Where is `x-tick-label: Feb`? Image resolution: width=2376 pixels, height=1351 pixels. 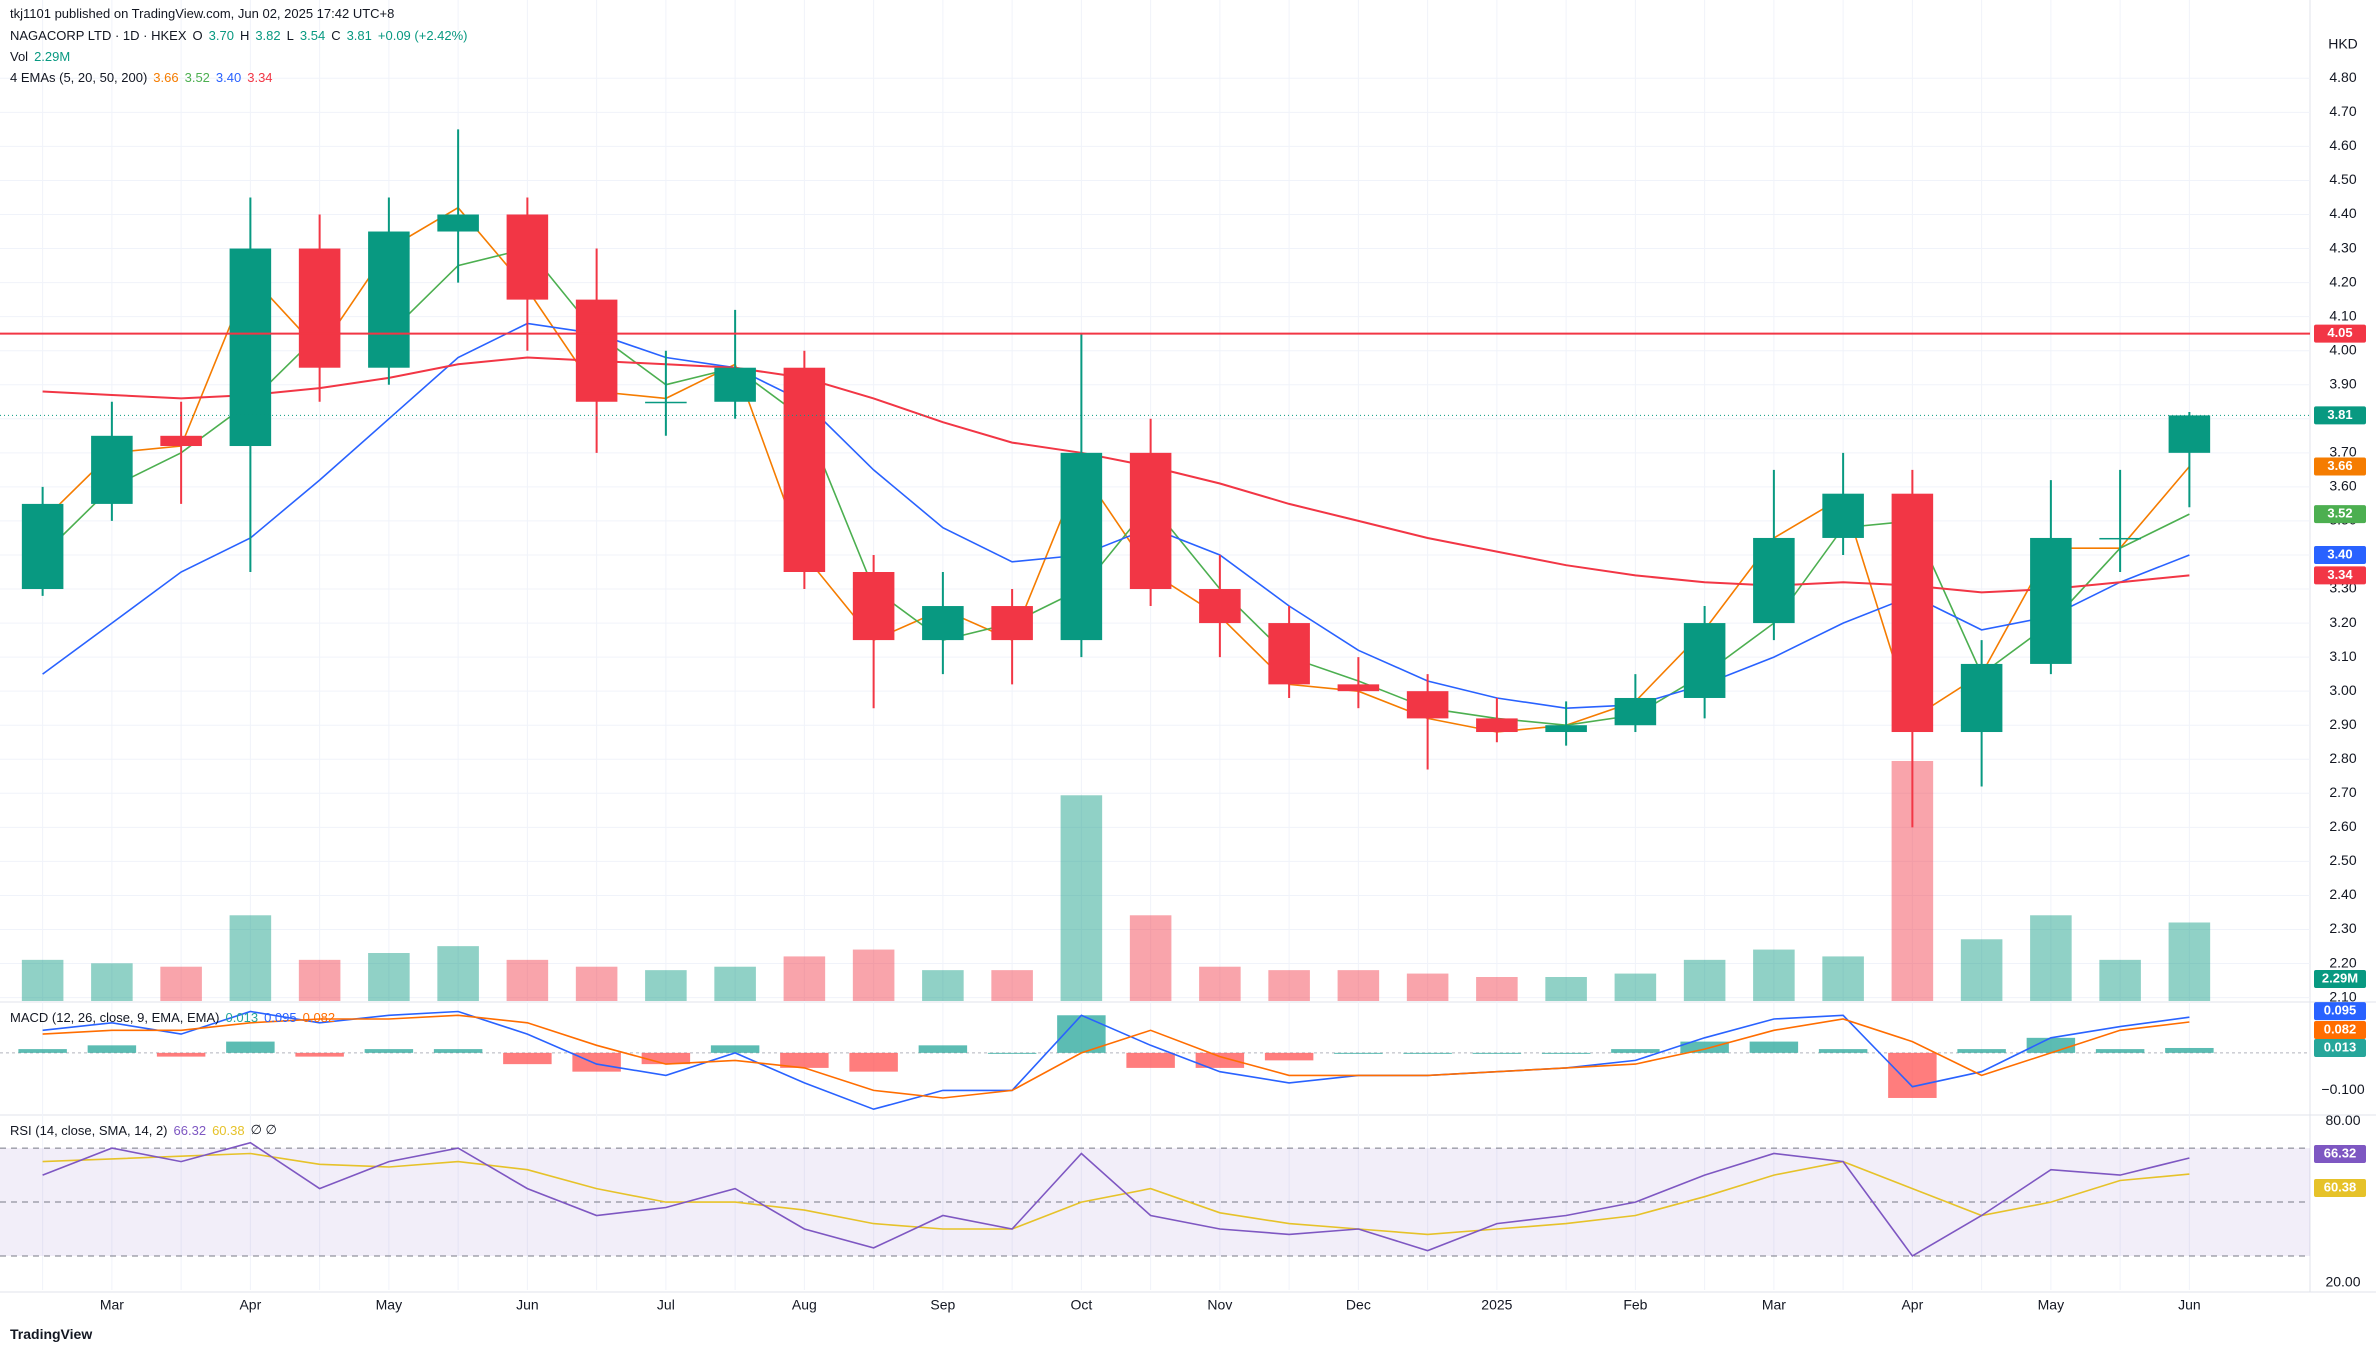
x-tick-label: Feb is located at coordinates (1635, 1305).